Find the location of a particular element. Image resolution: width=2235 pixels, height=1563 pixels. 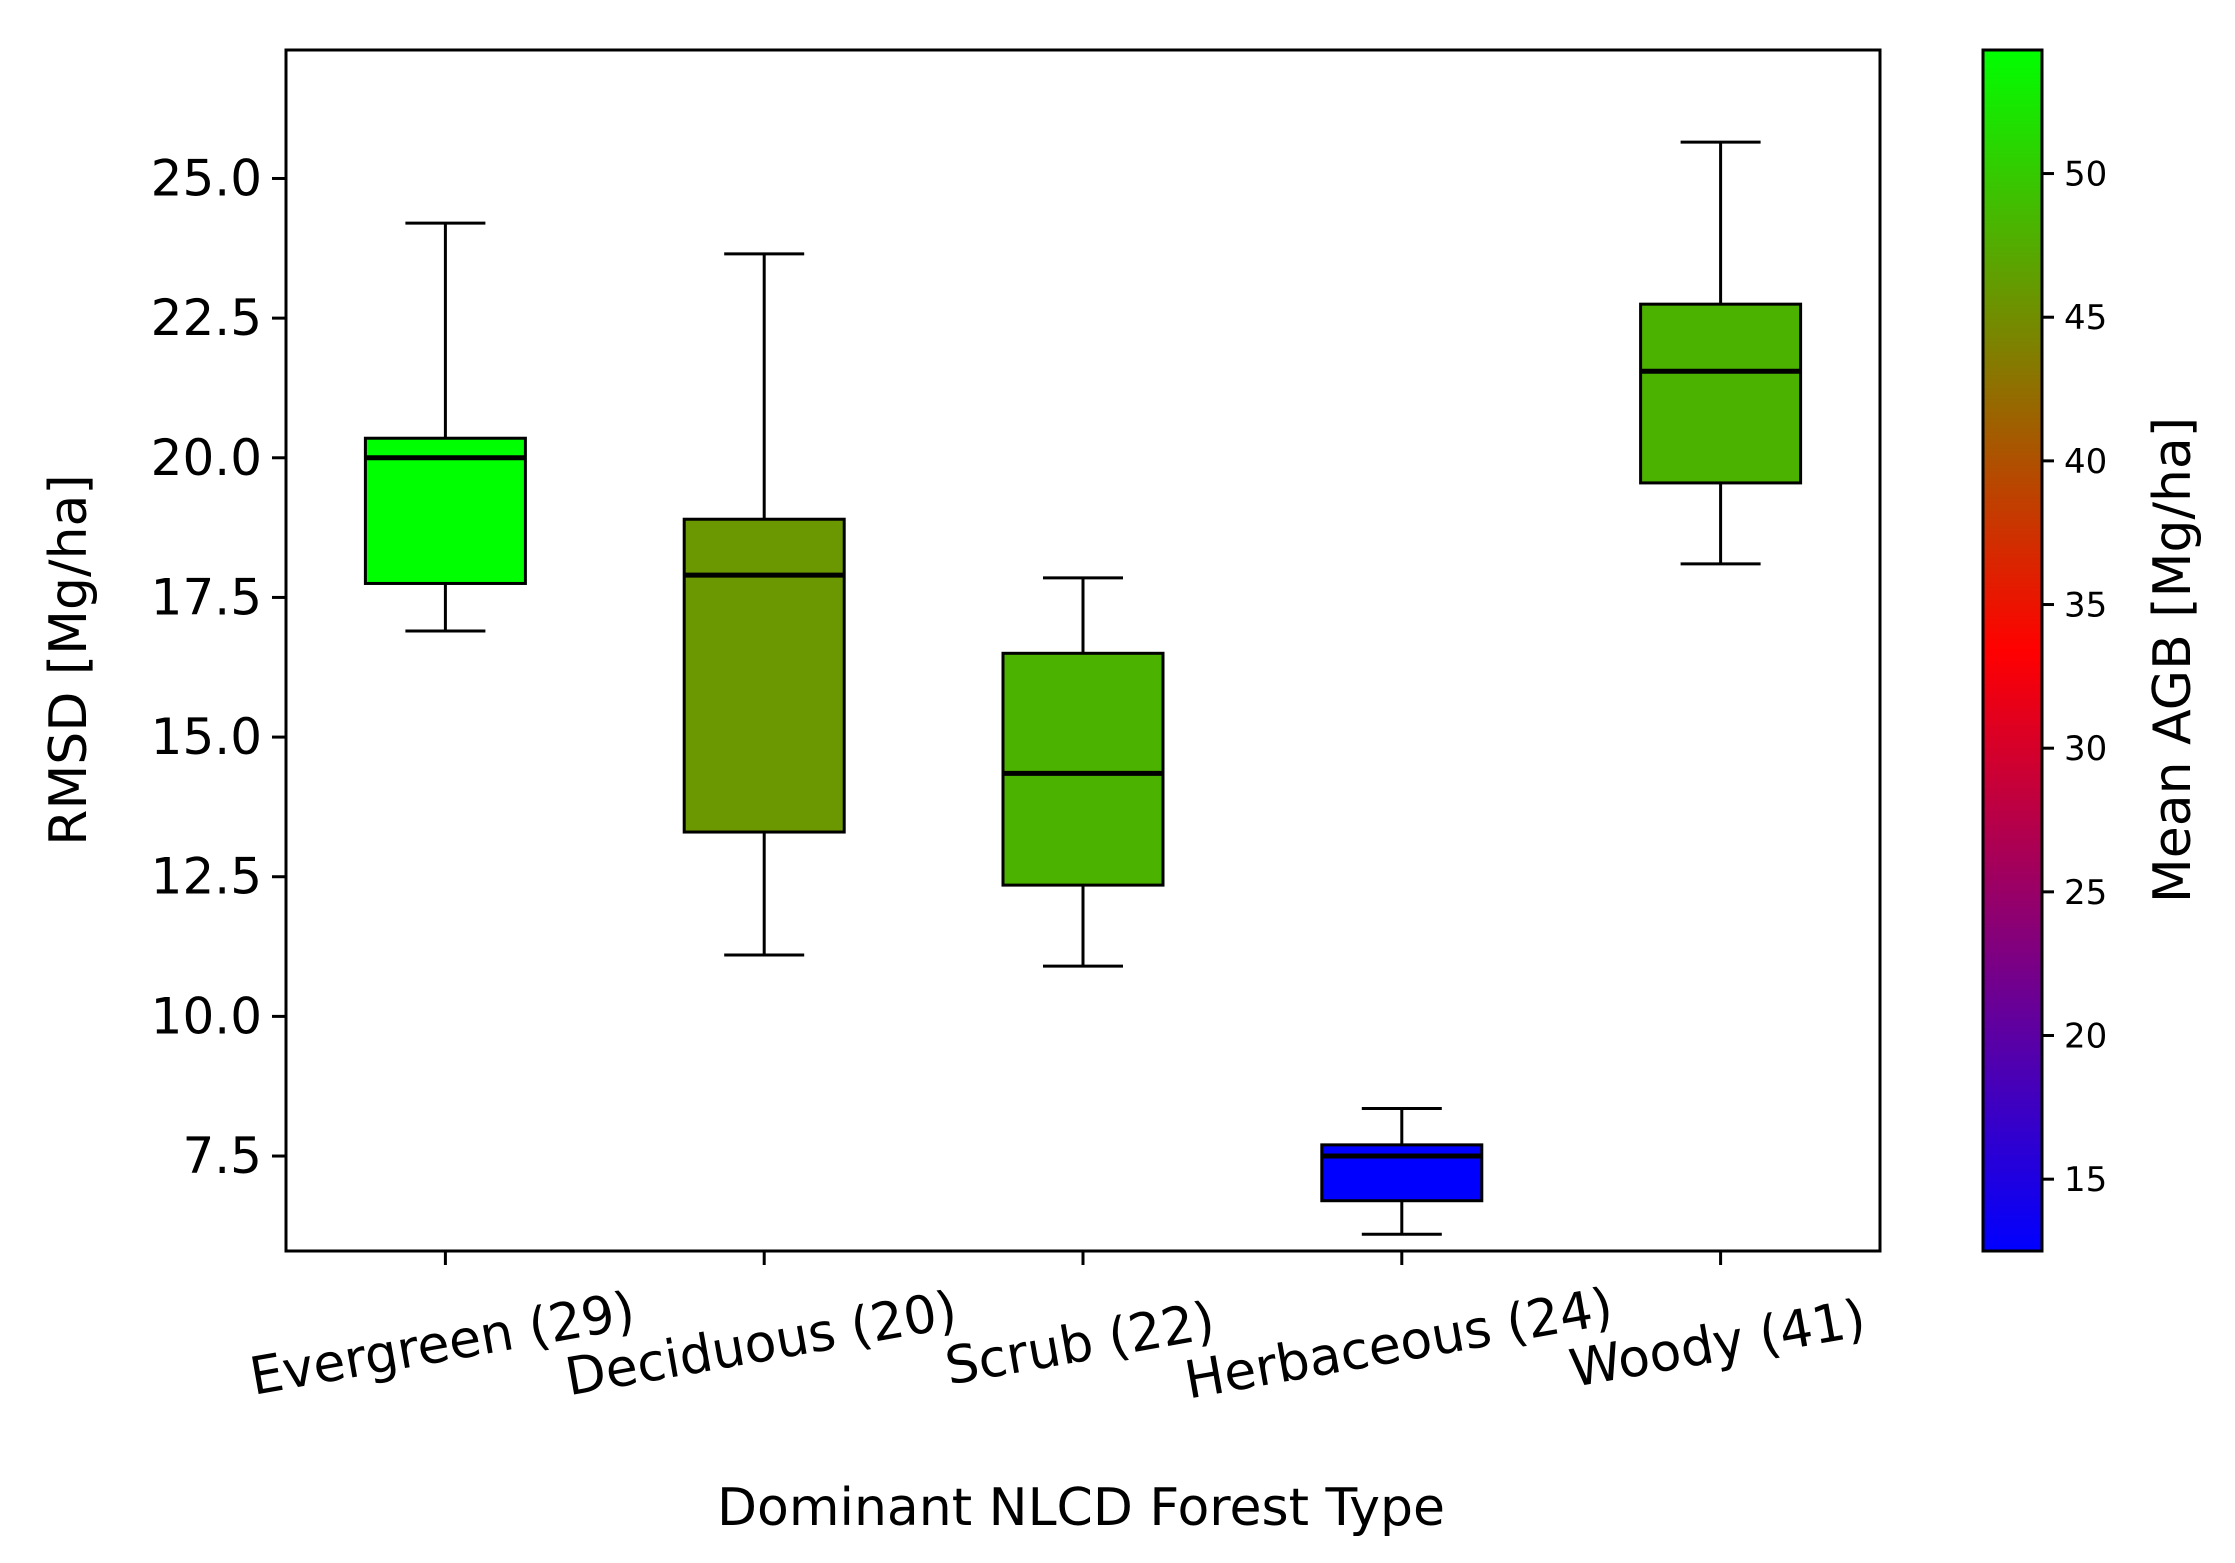

colorbar-label: Mean AGB [Mg/ha] is located at coordinates (2173, 660).